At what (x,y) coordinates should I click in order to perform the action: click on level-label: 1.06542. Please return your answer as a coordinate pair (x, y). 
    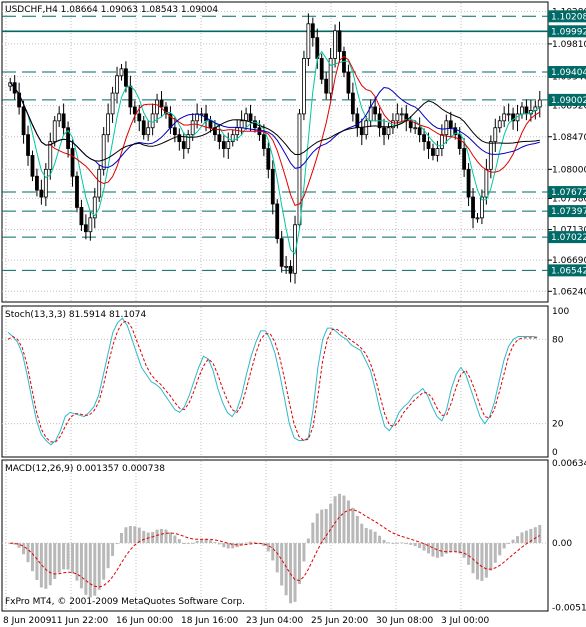
    Looking at the image, I should click on (568, 271).